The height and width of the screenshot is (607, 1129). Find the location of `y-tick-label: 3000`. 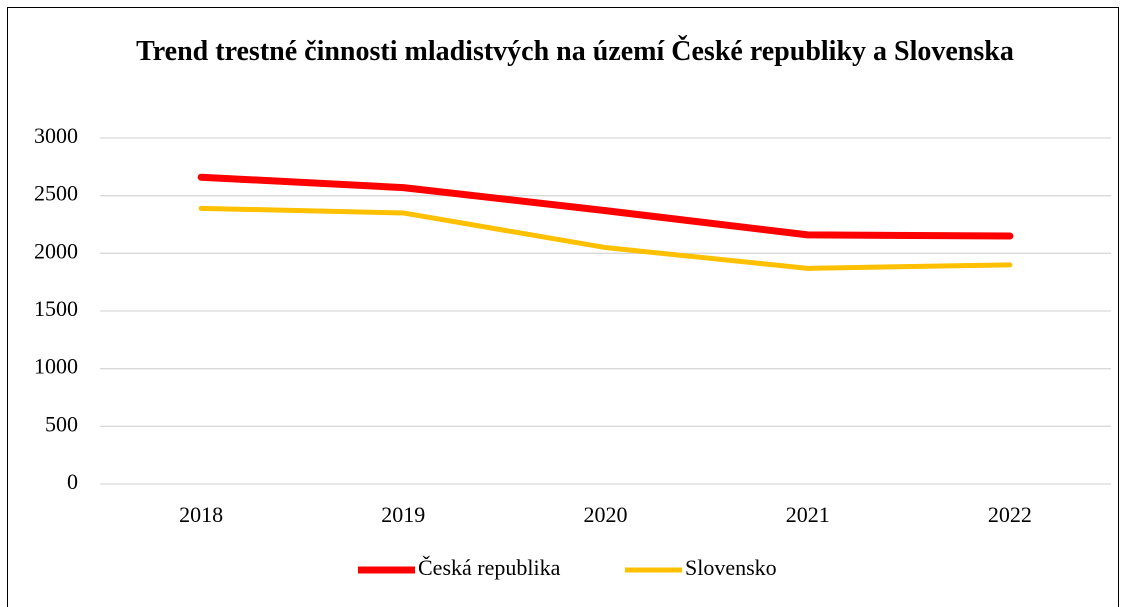

y-tick-label: 3000 is located at coordinates (56, 135).